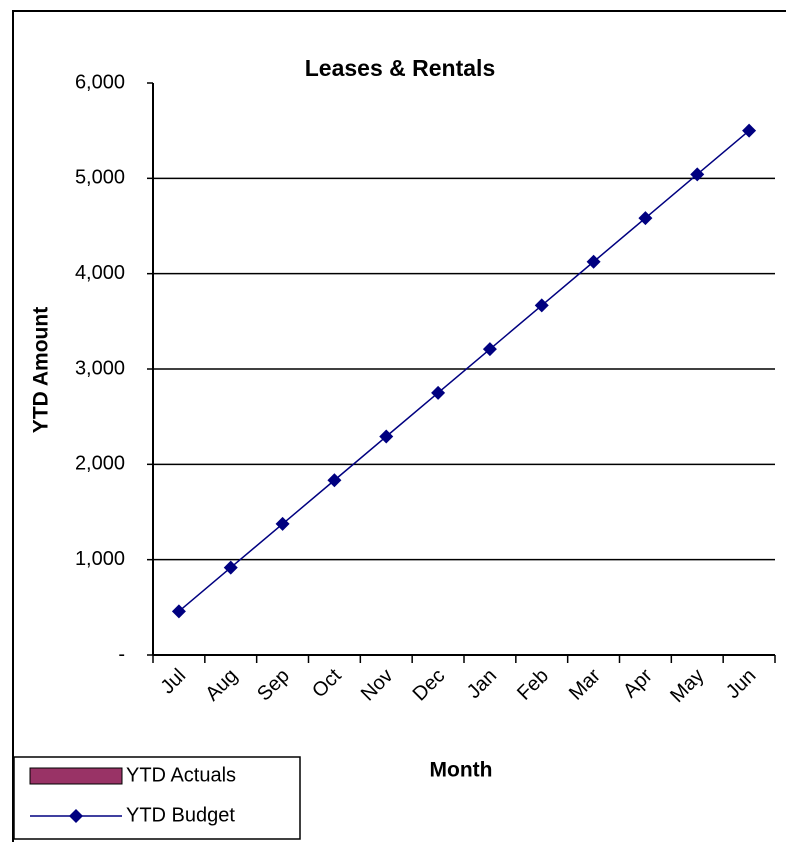 The width and height of the screenshot is (786, 842). Describe the element at coordinates (400, 68) in the screenshot. I see `chart-title: Leases & Rentals` at that location.